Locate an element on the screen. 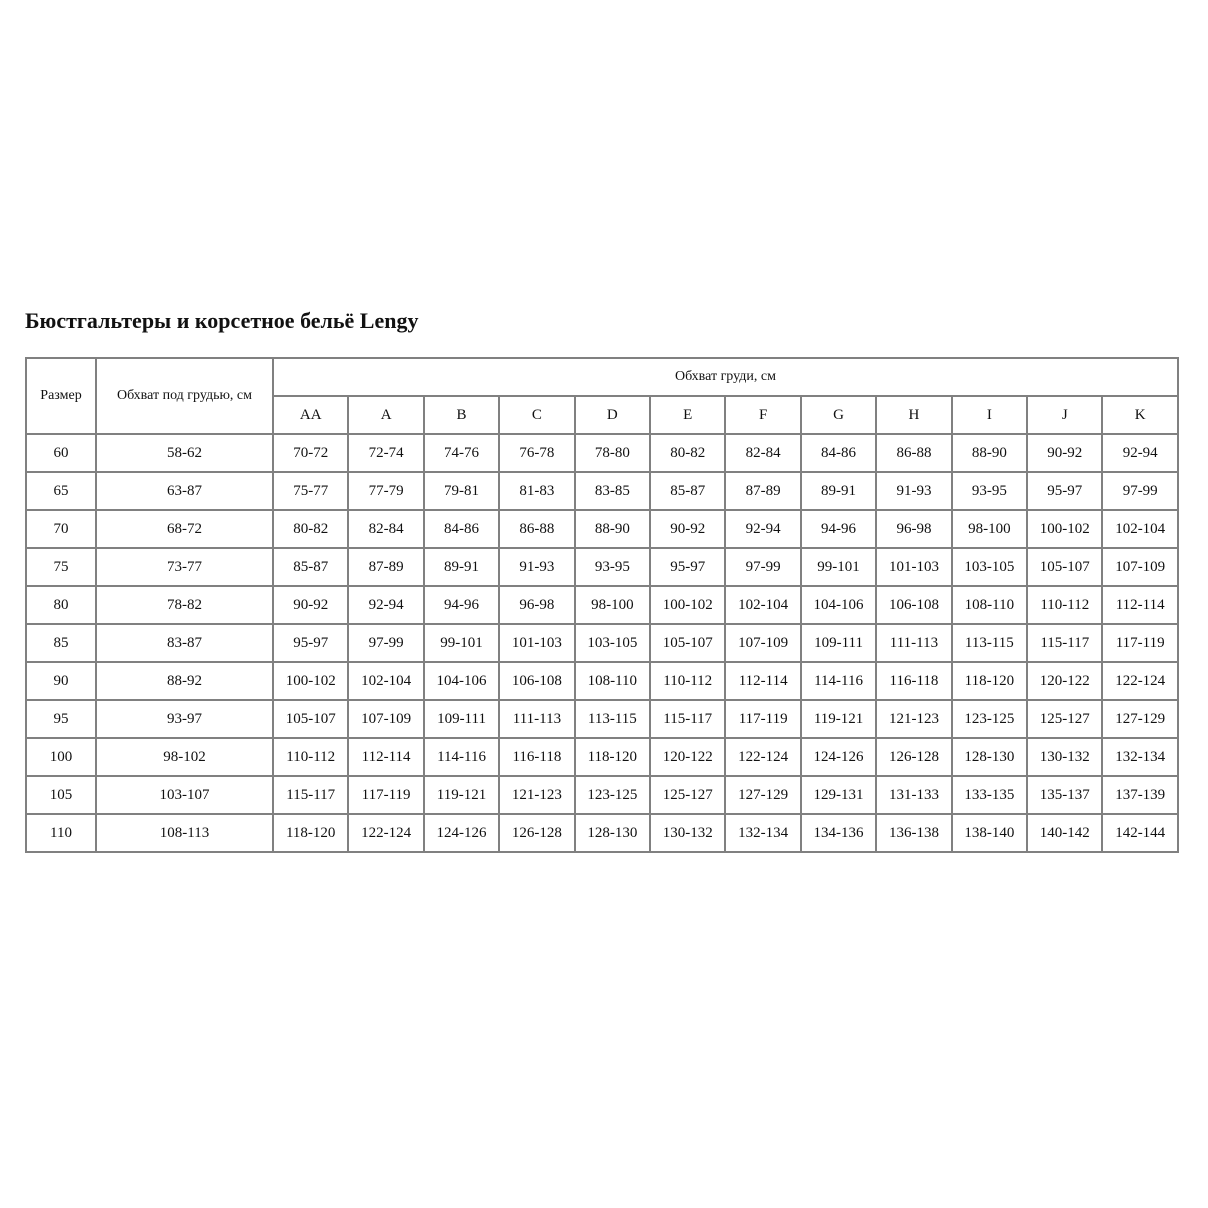 The image size is (1208, 1208). cell-bust-k: 142-144 is located at coordinates (1140, 833).